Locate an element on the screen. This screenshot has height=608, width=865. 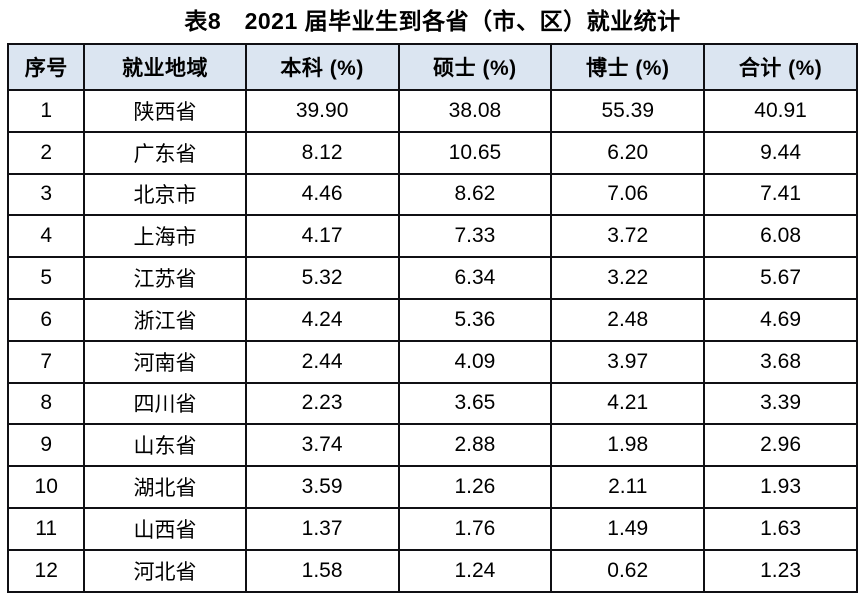
table-row: 8 四川省 2.23 3.65 4.21 3.39 is located at coordinates (432, 403).